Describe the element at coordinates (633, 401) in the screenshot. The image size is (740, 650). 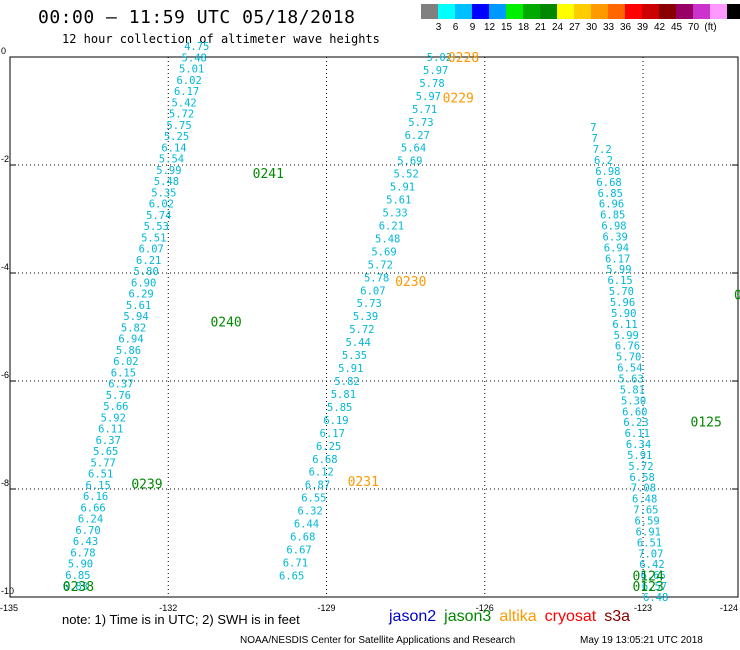
I see `swh-value: 5.30` at that location.